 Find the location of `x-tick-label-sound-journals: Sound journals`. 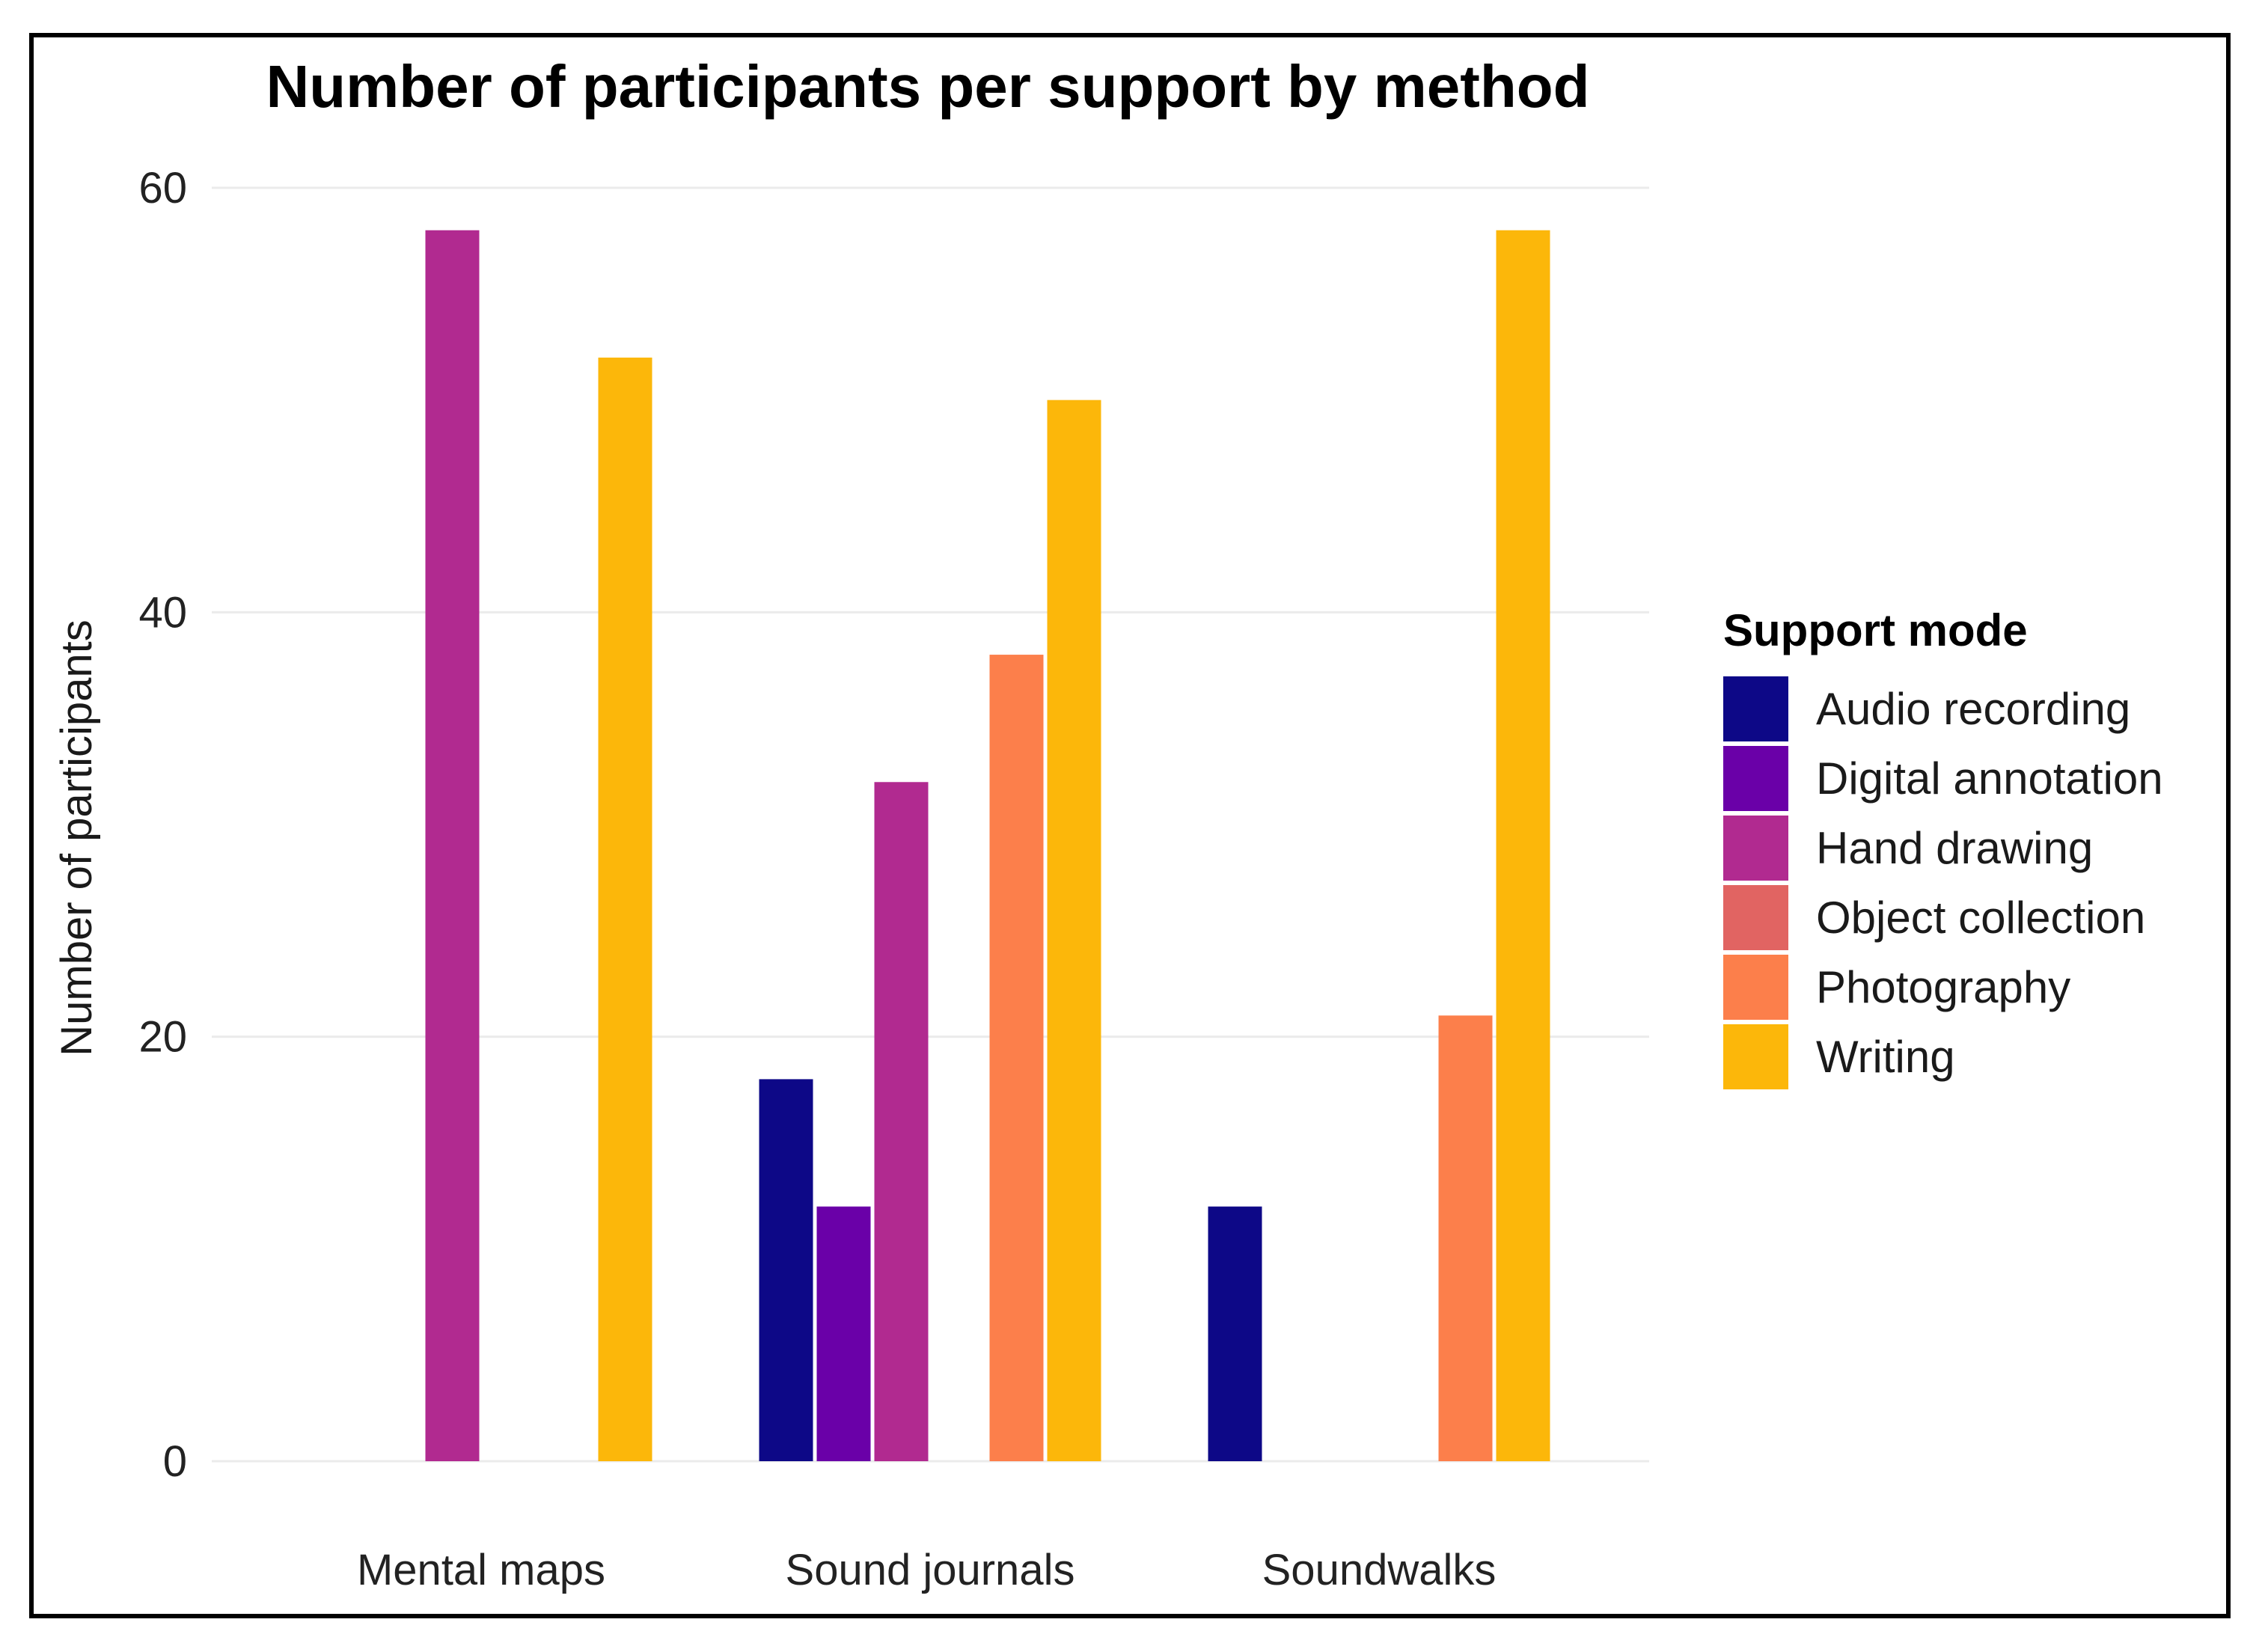

x-tick-label-sound-journals: Sound journals is located at coordinates (930, 1570).